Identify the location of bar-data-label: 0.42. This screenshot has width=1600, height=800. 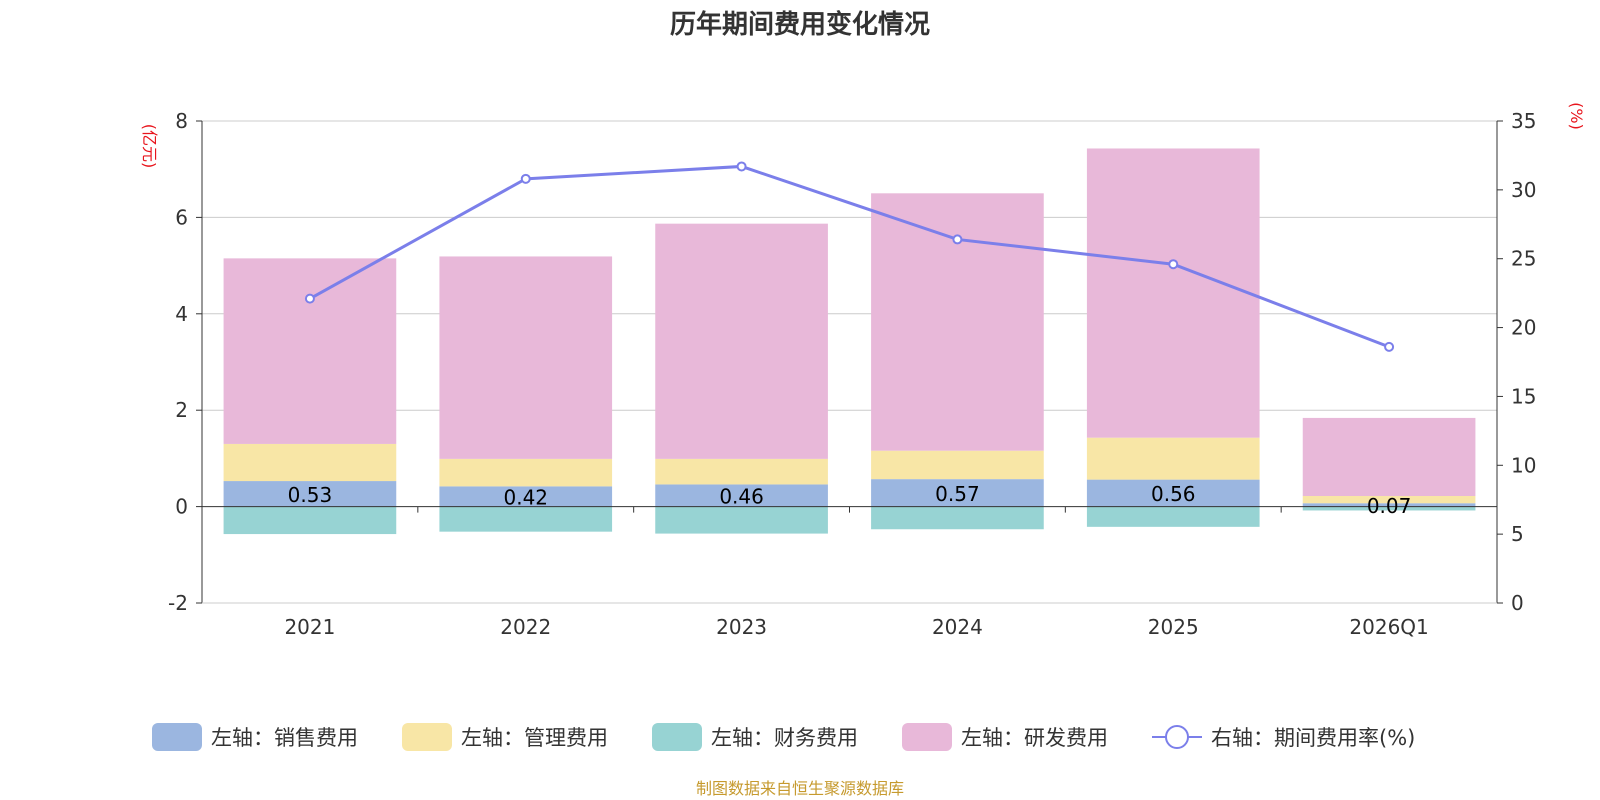
(525, 497).